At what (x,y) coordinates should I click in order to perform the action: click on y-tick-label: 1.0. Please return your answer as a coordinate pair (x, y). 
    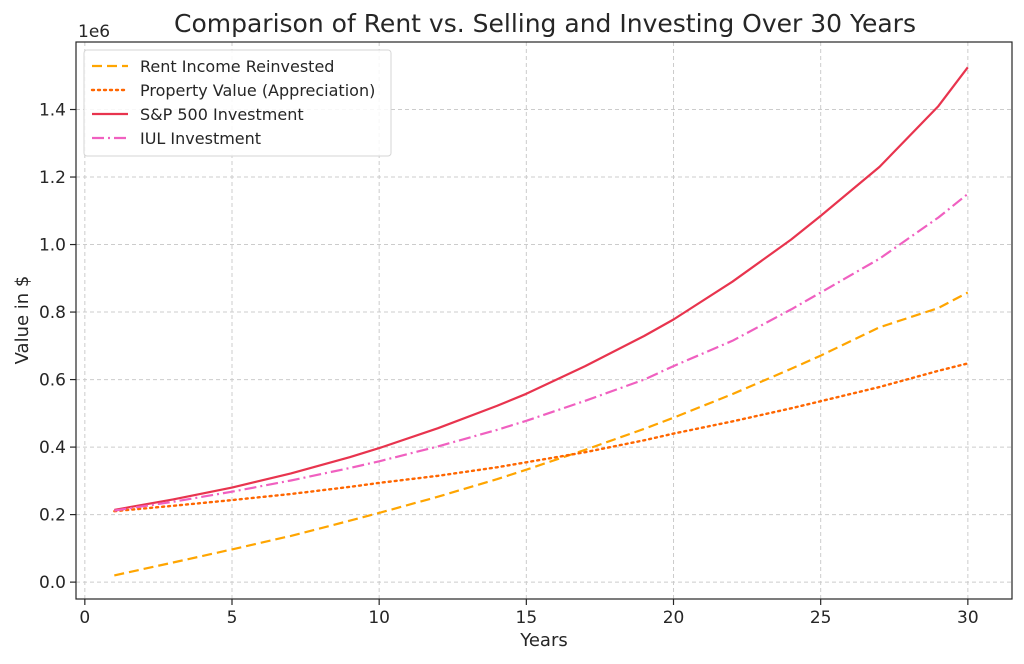
    Looking at the image, I should click on (52, 246).